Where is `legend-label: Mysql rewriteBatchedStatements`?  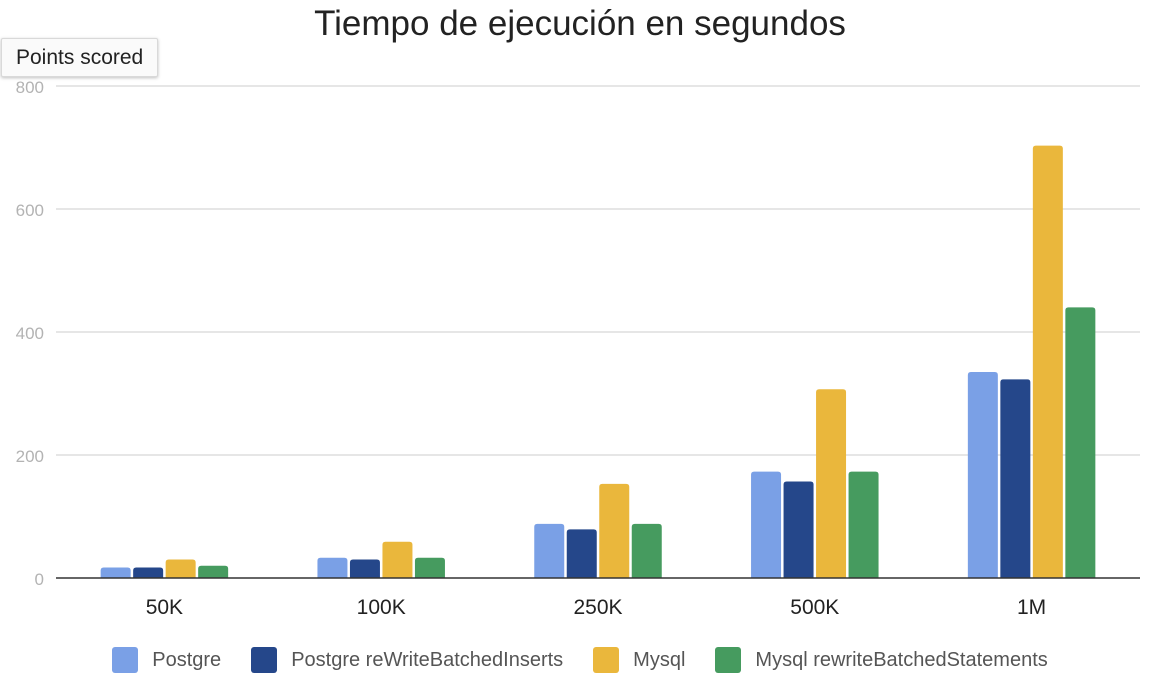 legend-label: Mysql rewriteBatchedStatements is located at coordinates (901, 659).